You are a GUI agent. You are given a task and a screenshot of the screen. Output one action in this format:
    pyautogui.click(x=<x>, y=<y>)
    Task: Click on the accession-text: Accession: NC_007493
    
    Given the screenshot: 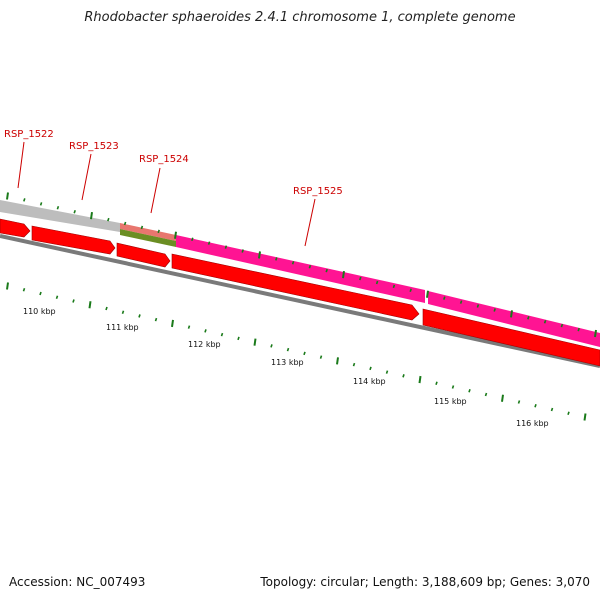 What is the action you would take?
    pyautogui.click(x=77, y=582)
    